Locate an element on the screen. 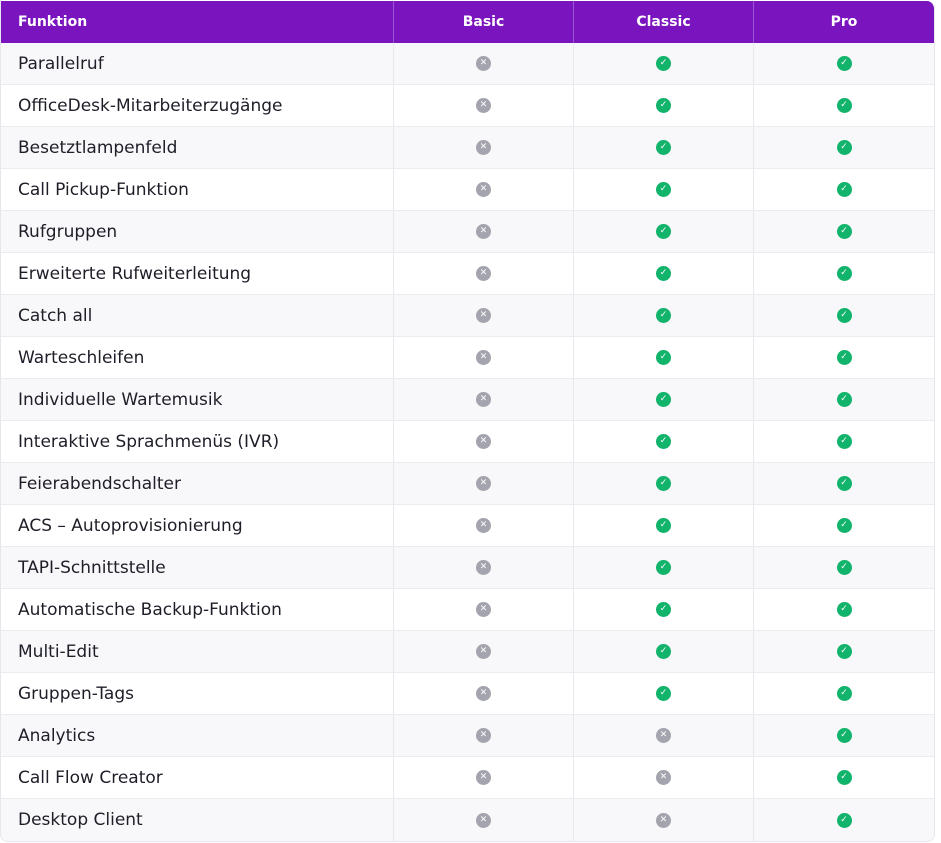 This screenshot has height=843, width=941. table-row: OfficeDesk-Mitarbeiterzugänge ✕ ✓ ✓ is located at coordinates (467, 106).